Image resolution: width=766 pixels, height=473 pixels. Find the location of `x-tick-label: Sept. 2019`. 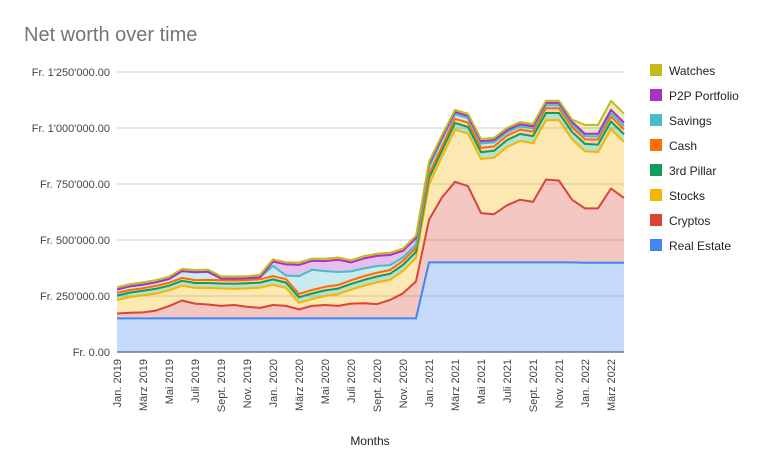

x-tick-label: Sept. 2019 is located at coordinates (222, 385).